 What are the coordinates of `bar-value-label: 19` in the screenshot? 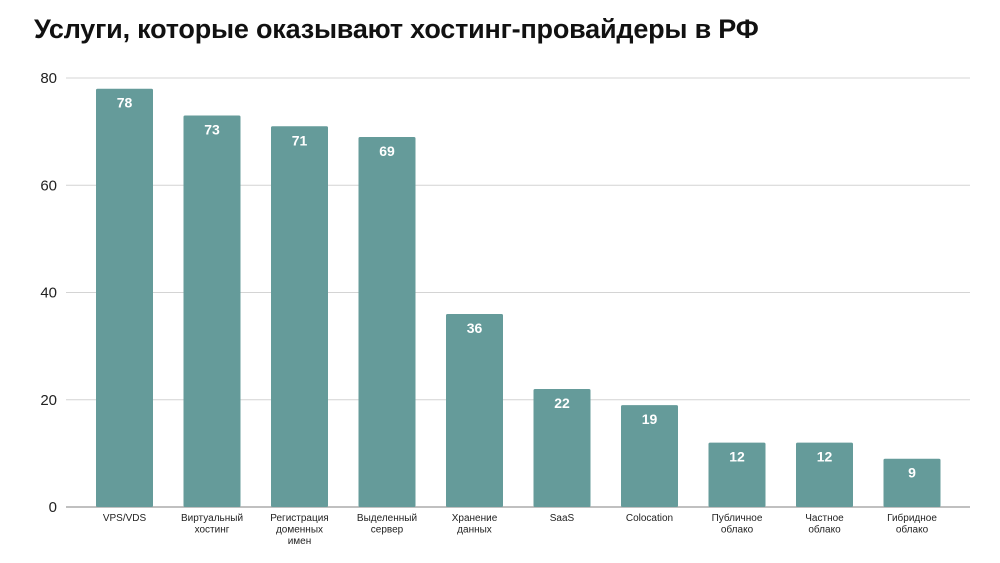 It's located at (650, 419).